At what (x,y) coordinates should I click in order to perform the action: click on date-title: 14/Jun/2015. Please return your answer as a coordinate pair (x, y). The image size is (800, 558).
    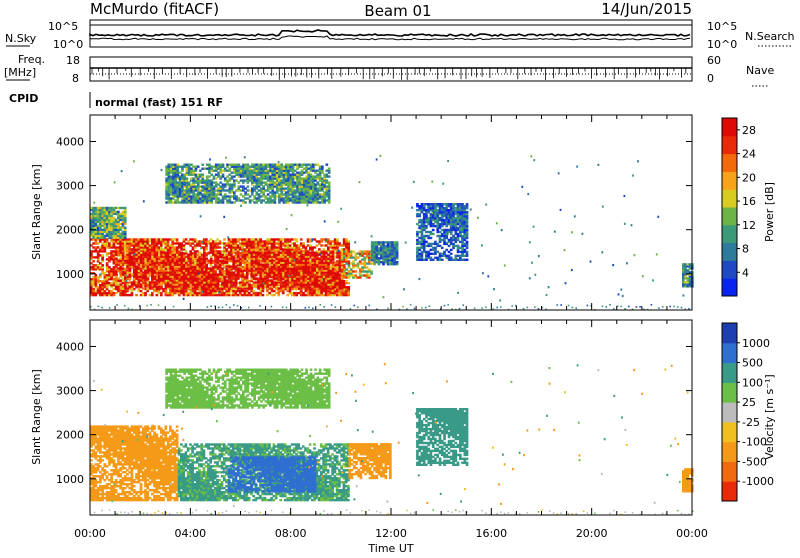
    Looking at the image, I should click on (646, 9).